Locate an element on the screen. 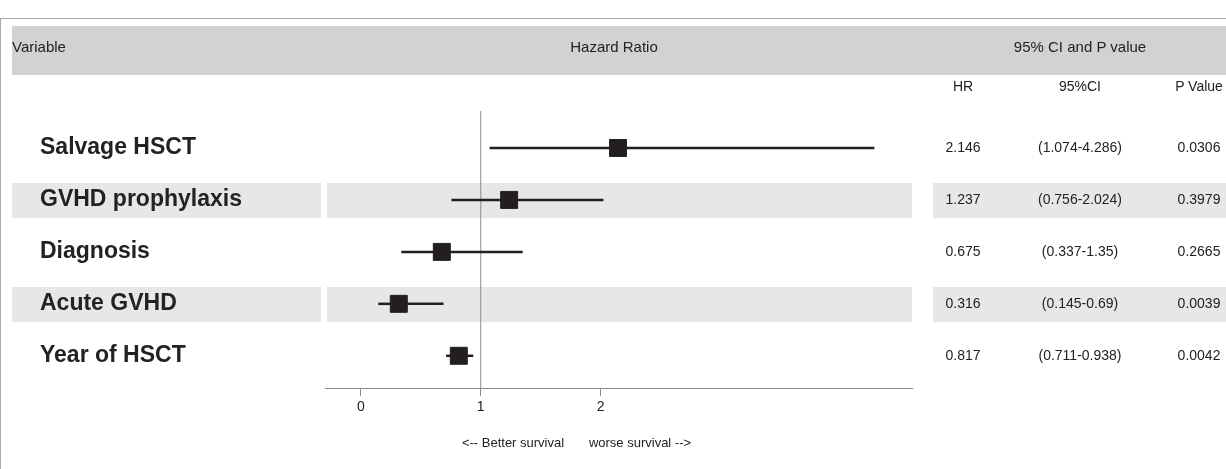 The width and height of the screenshot is (1226, 469). text: (0.711-0.938) is located at coordinates (1080, 354).